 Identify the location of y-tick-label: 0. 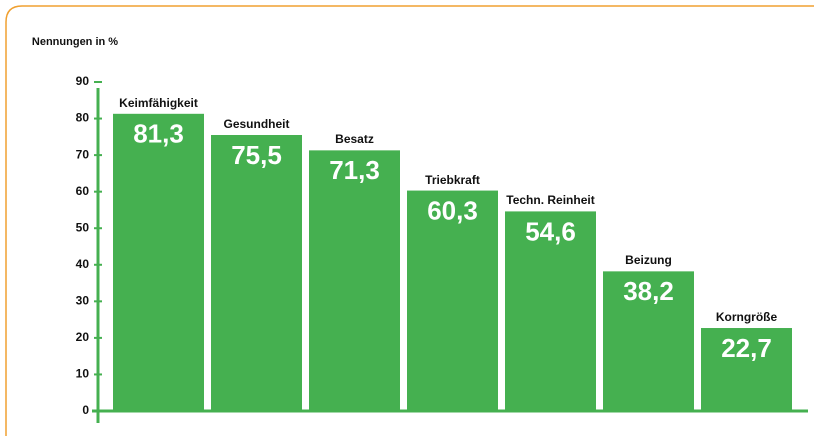
(85, 410).